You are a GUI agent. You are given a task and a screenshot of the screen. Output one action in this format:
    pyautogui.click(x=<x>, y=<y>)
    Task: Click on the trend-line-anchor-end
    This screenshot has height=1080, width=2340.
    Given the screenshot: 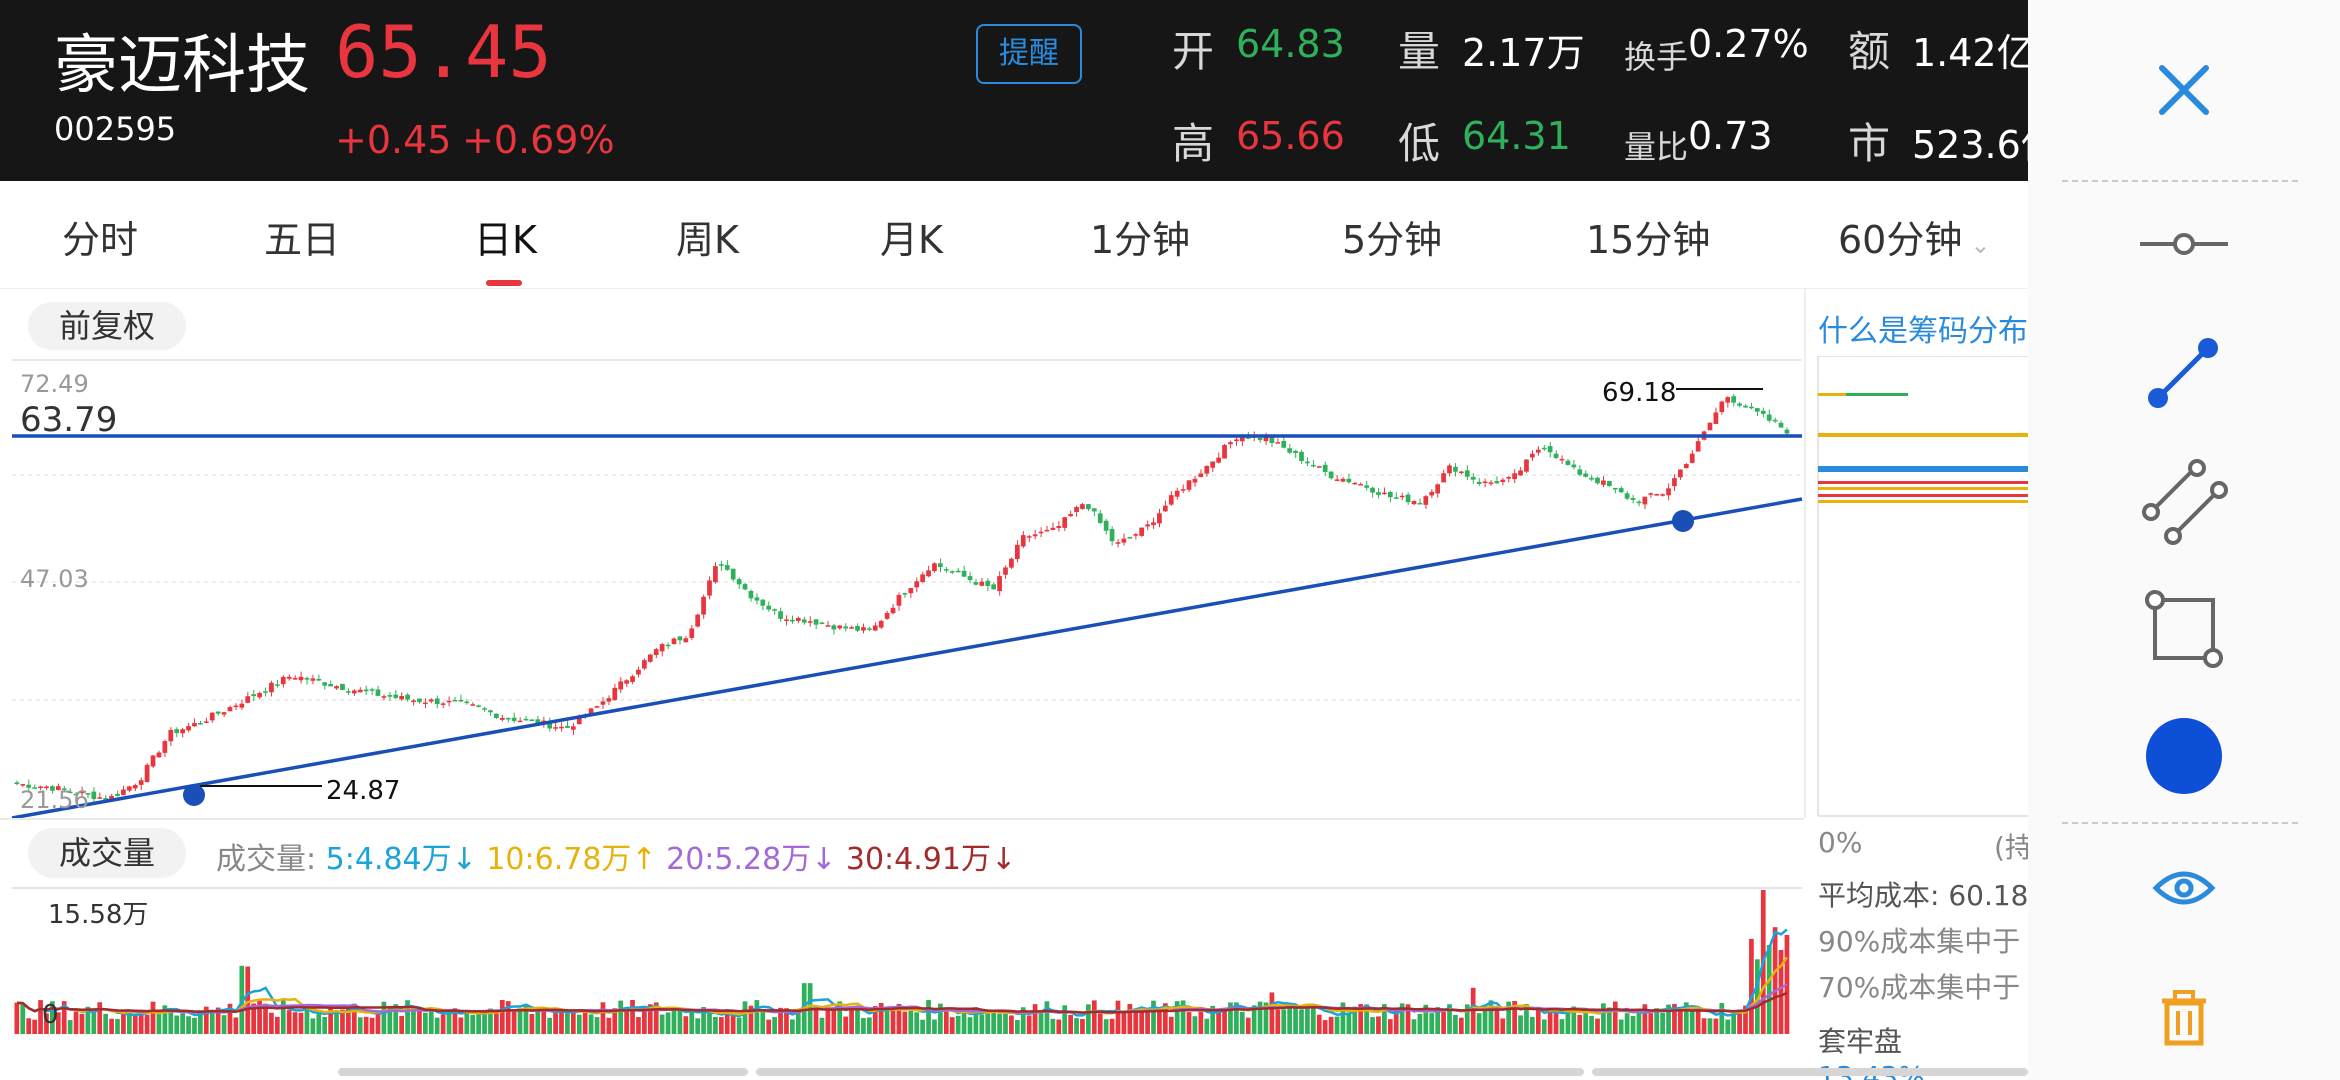 What is the action you would take?
    pyautogui.click(x=1683, y=521)
    